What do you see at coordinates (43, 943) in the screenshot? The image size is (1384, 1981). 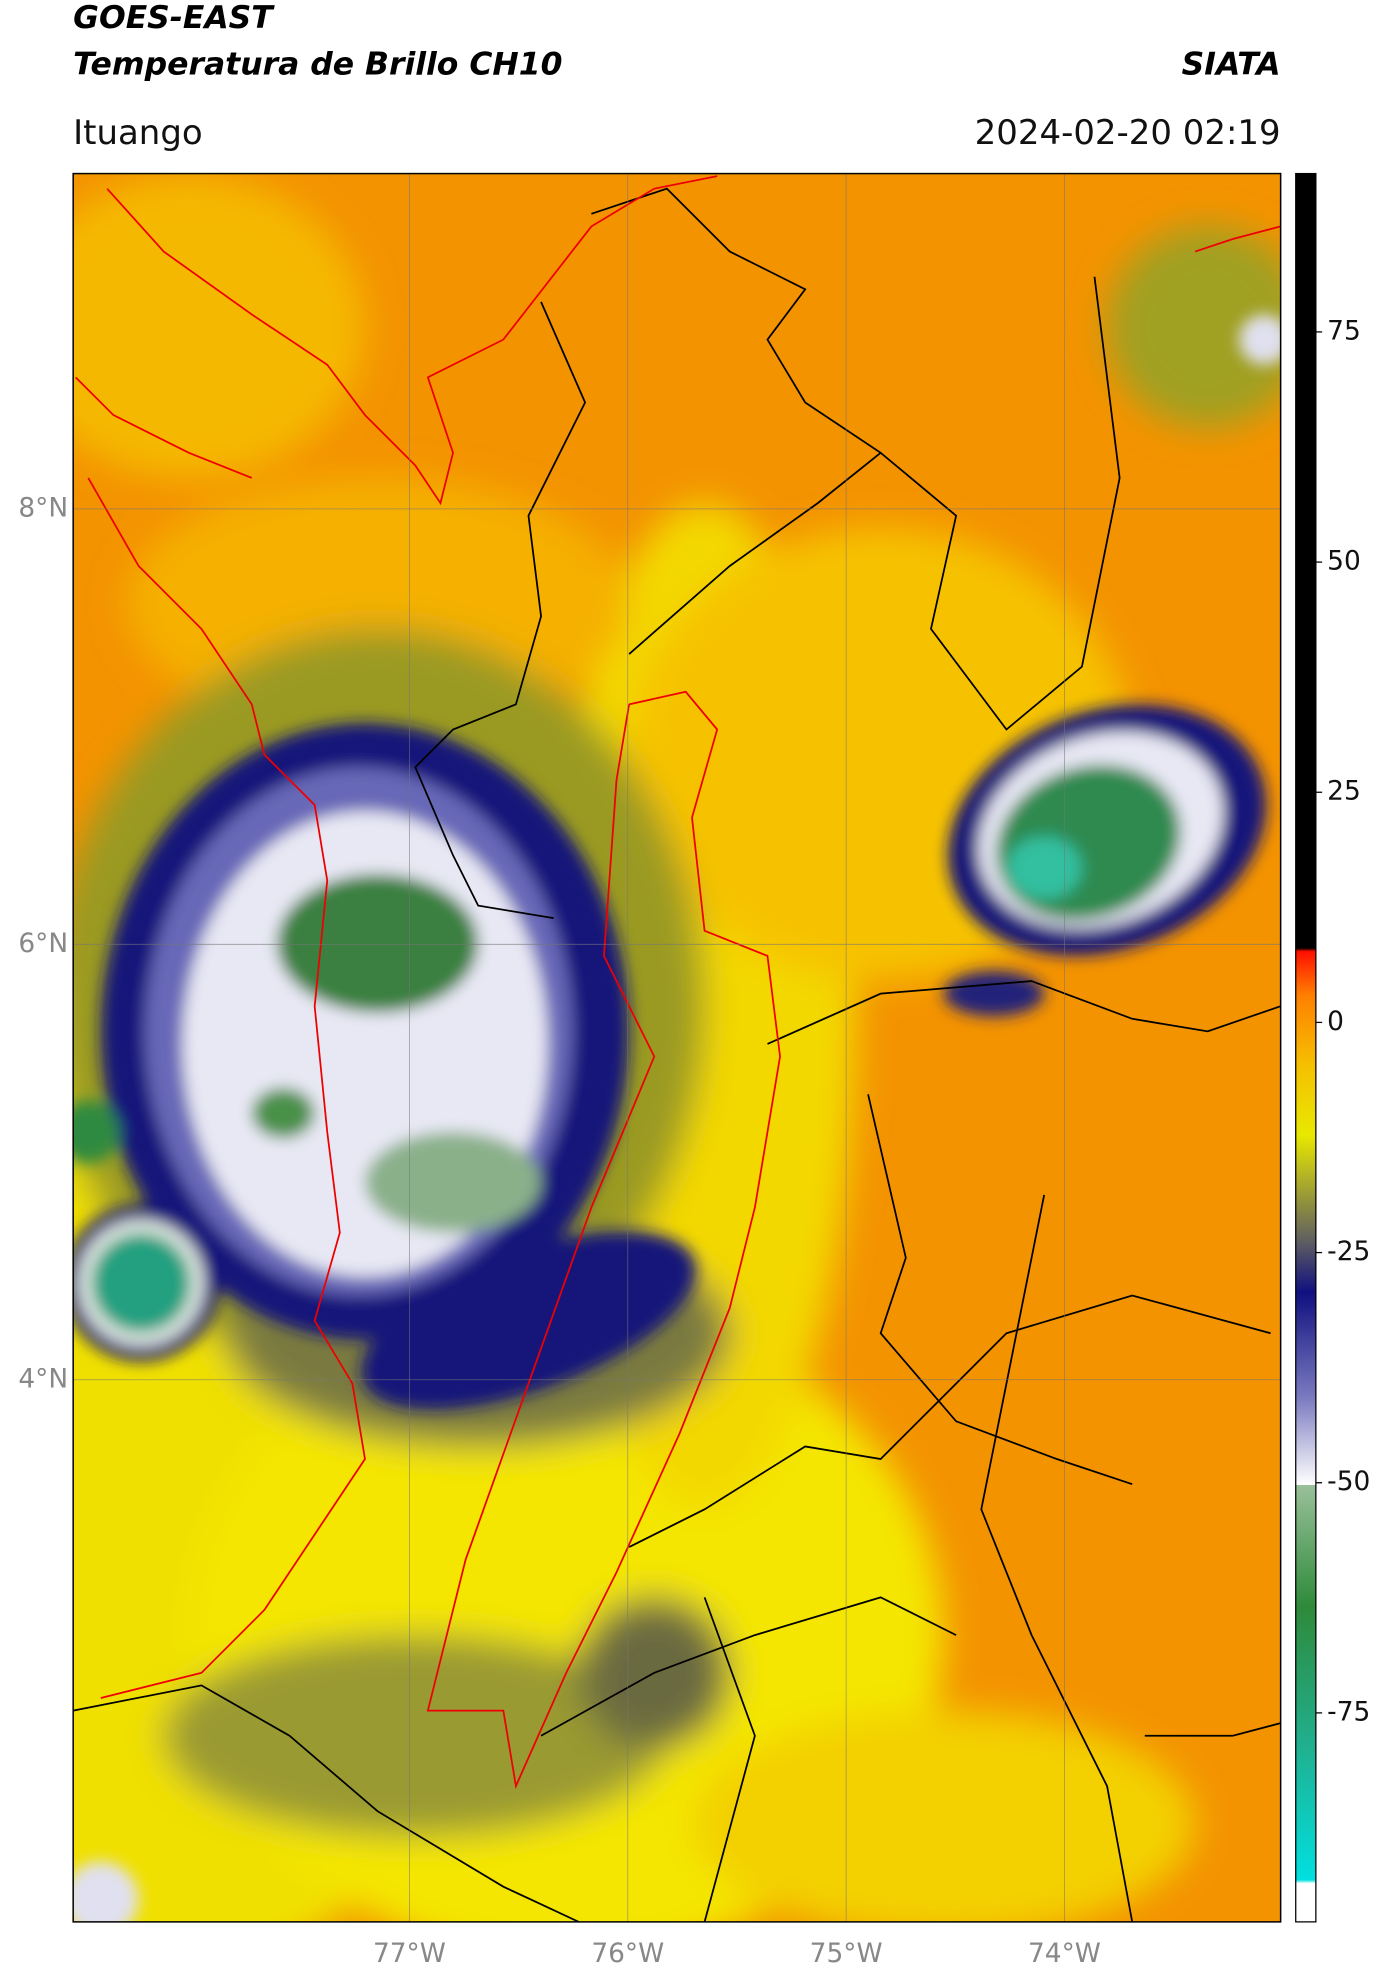 I see `lat-label: 6°N` at bounding box center [43, 943].